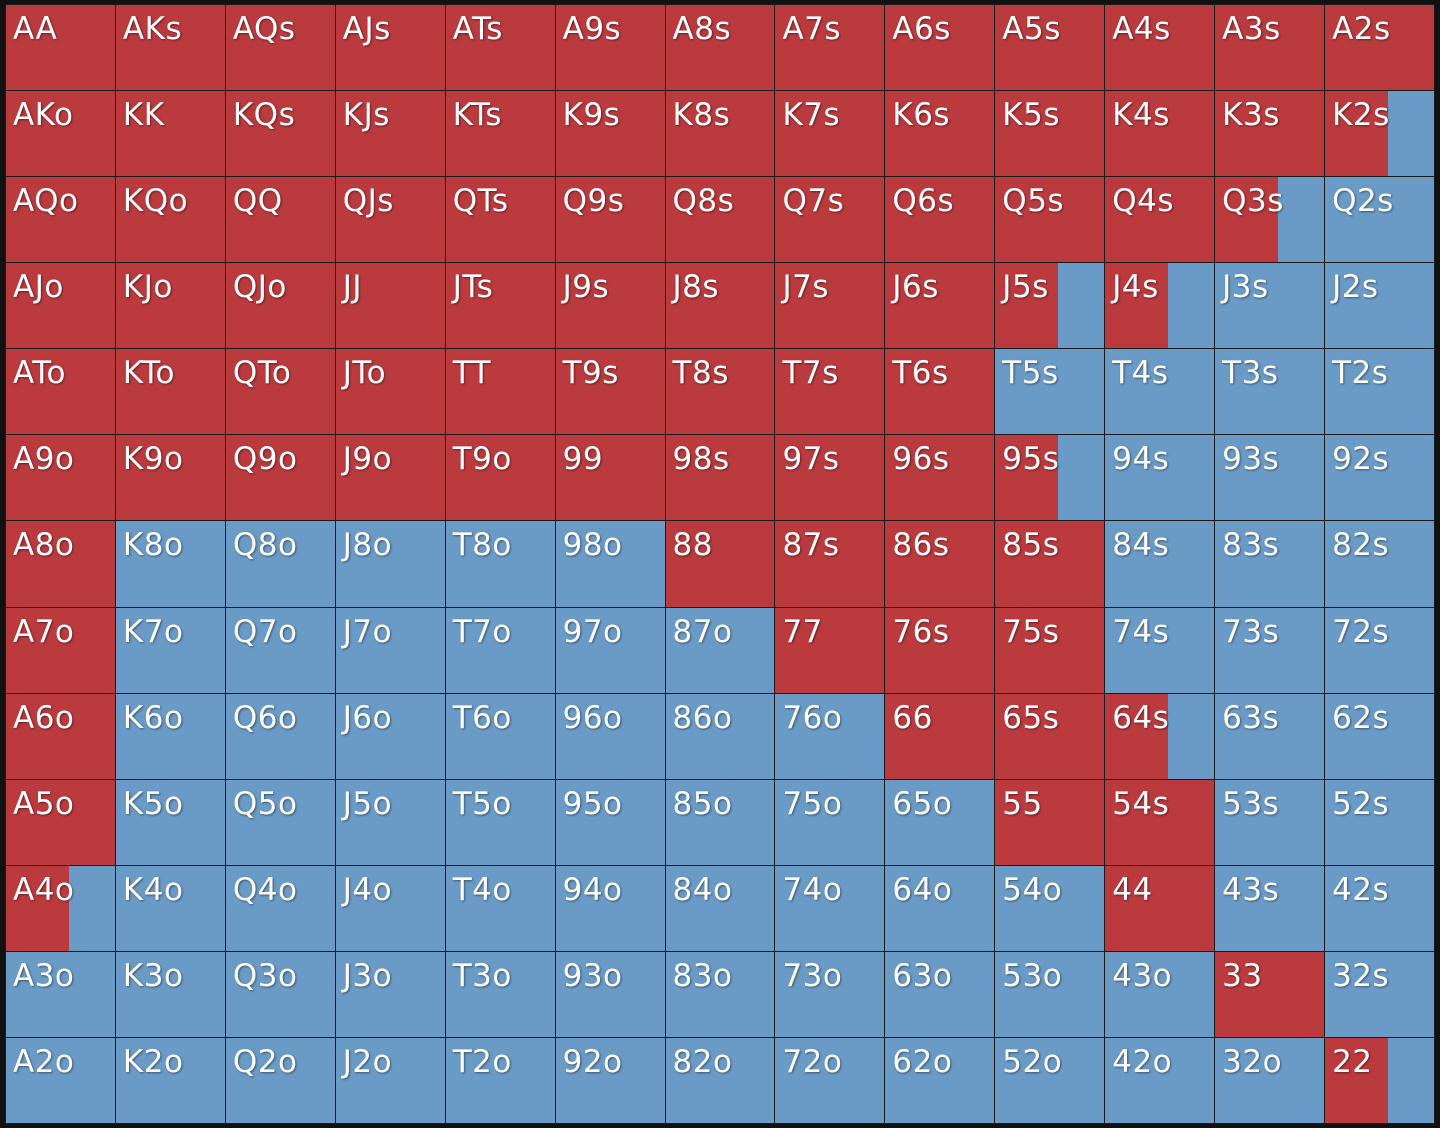 This screenshot has width=1440, height=1128. What do you see at coordinates (500, 822) in the screenshot?
I see `hand-cell-T5o: T5o` at bounding box center [500, 822].